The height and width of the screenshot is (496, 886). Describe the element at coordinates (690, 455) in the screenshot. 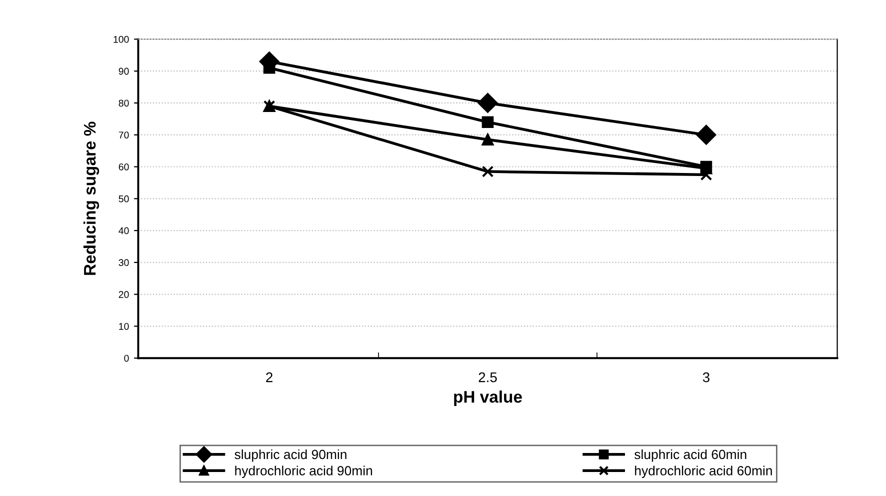

I see `legend-label: sluphric acid 60min` at that location.